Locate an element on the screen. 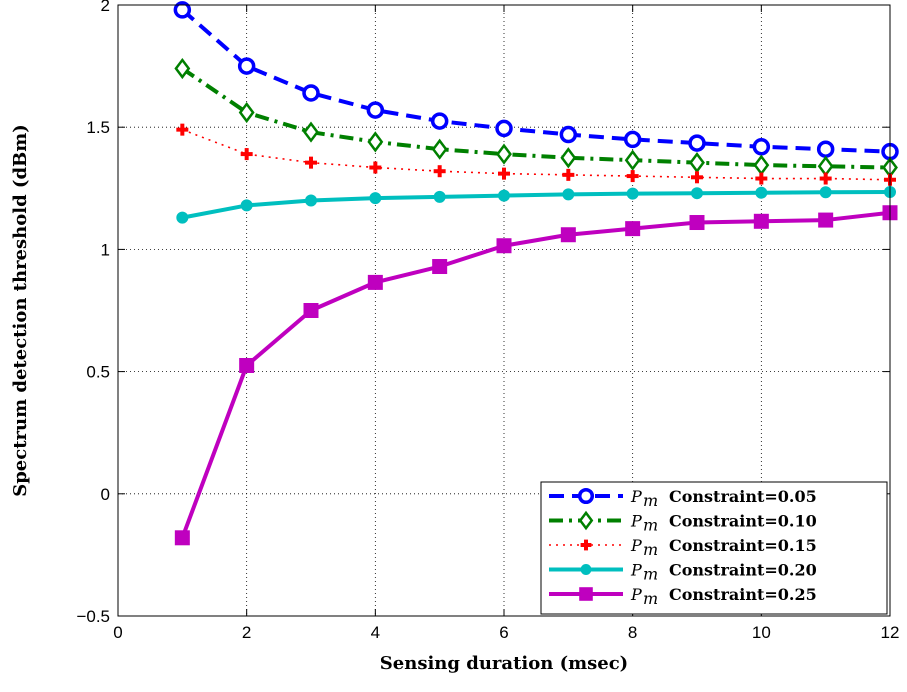 The image size is (907, 692). x-tick-label: 0 is located at coordinates (117, 632).